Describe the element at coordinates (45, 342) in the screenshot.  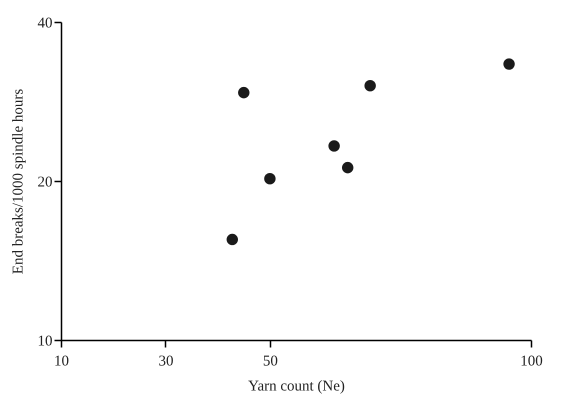
I see `y-tick-label: 10` at that location.